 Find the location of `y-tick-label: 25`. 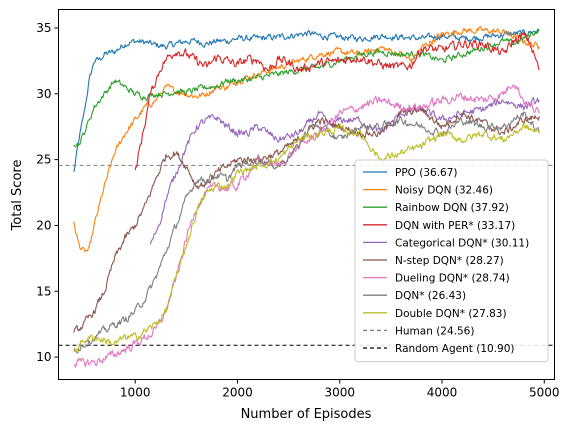

y-tick-label: 25 is located at coordinates (43, 160).